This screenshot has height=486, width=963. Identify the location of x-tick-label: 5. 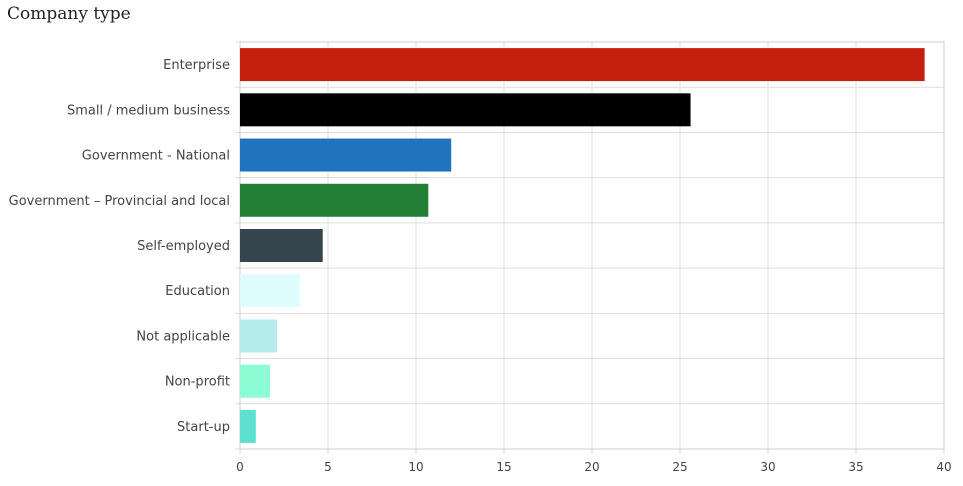
(328, 467).